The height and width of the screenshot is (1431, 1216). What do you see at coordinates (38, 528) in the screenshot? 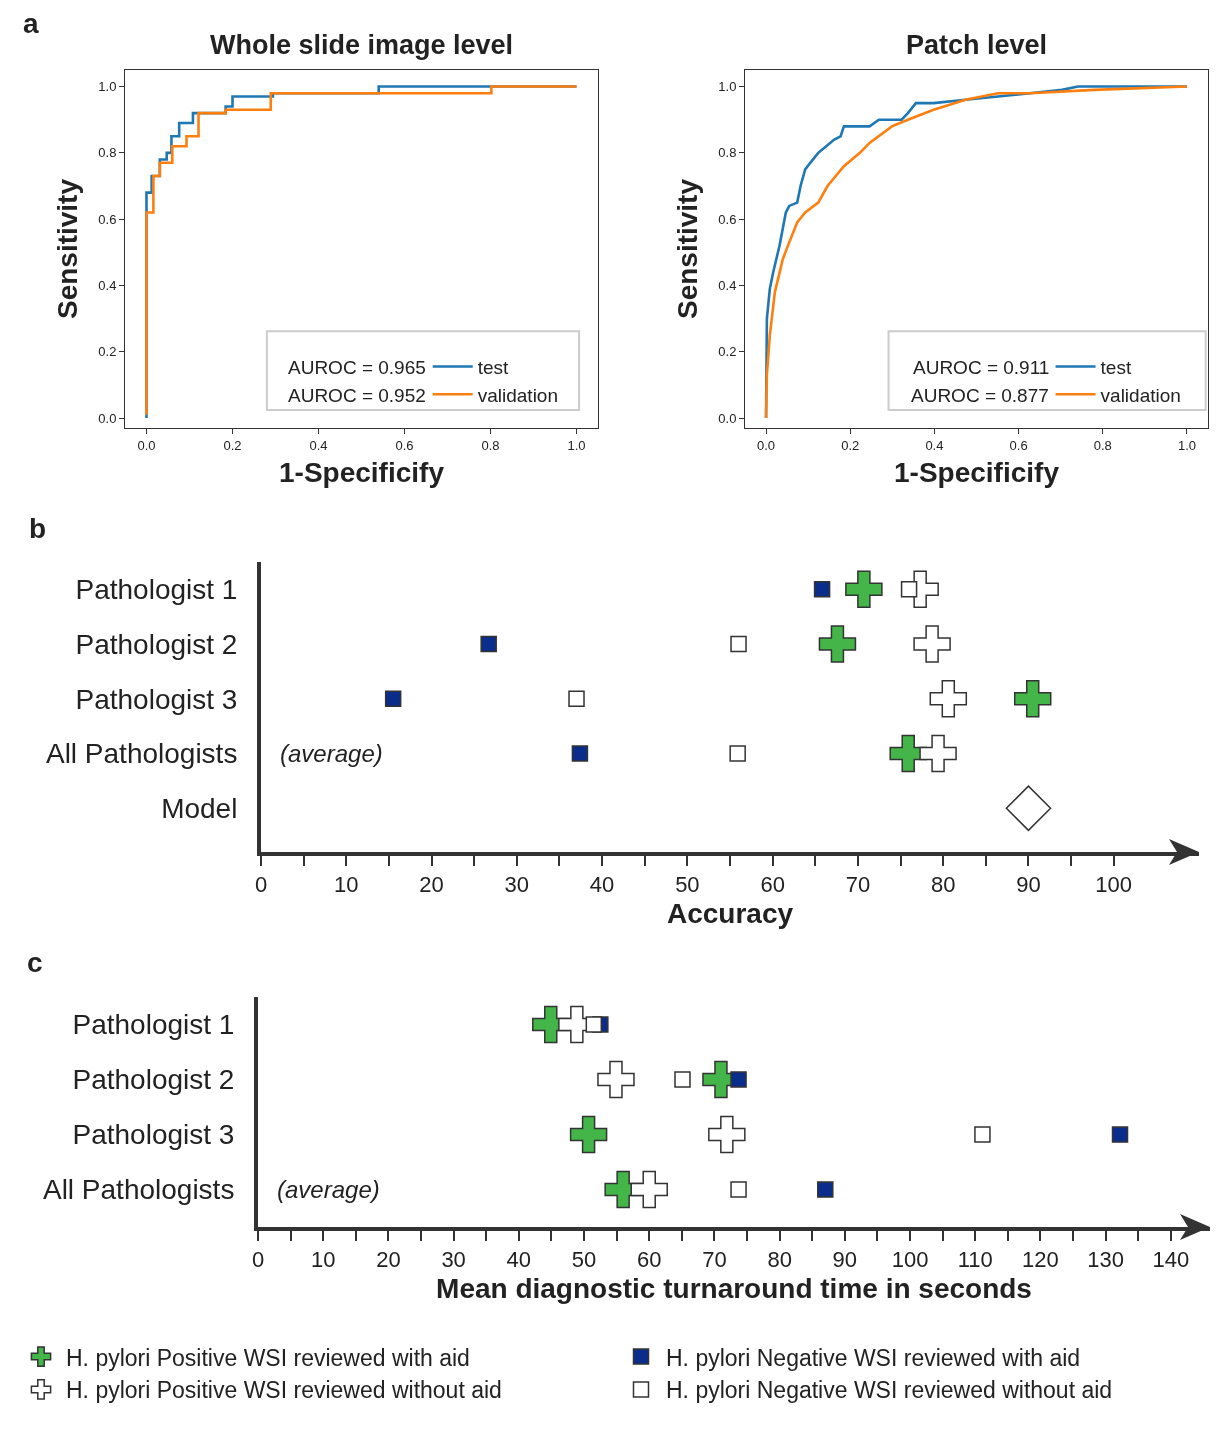
I see `text: b` at bounding box center [38, 528].